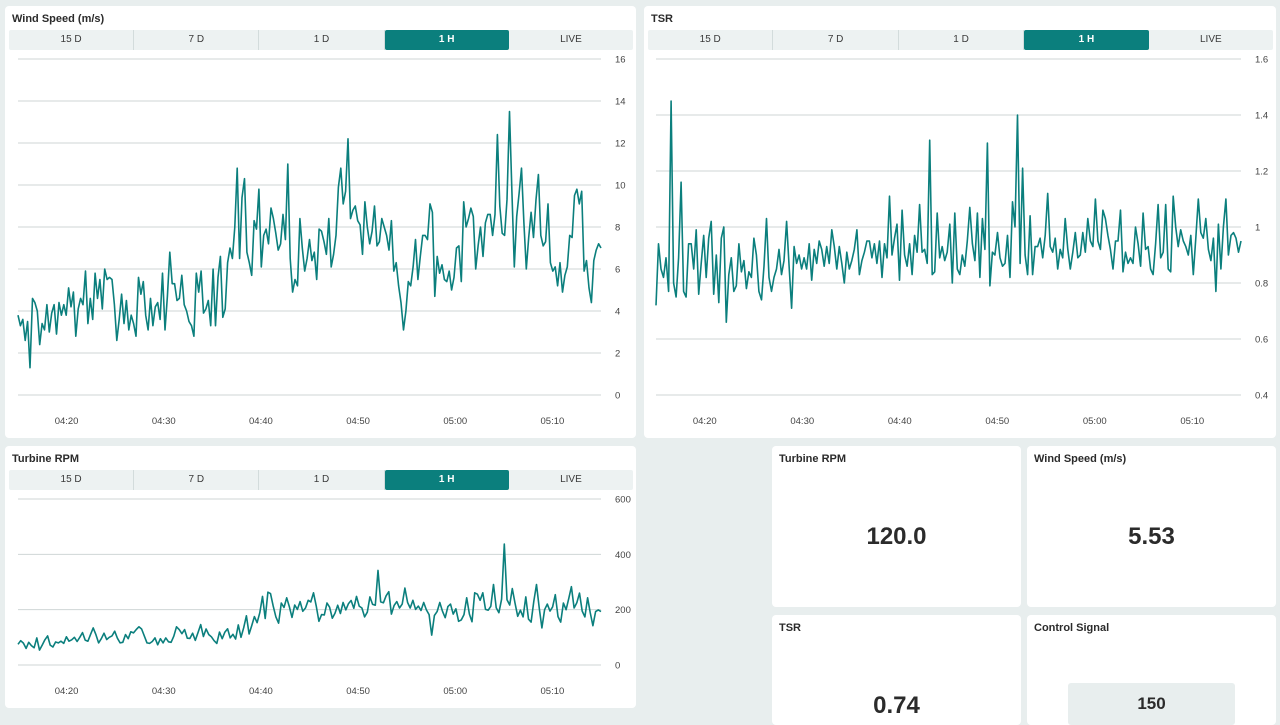 The width and height of the screenshot is (1280, 725). What do you see at coordinates (662, 19) in the screenshot?
I see `tsr-chart-title: TSR` at bounding box center [662, 19].